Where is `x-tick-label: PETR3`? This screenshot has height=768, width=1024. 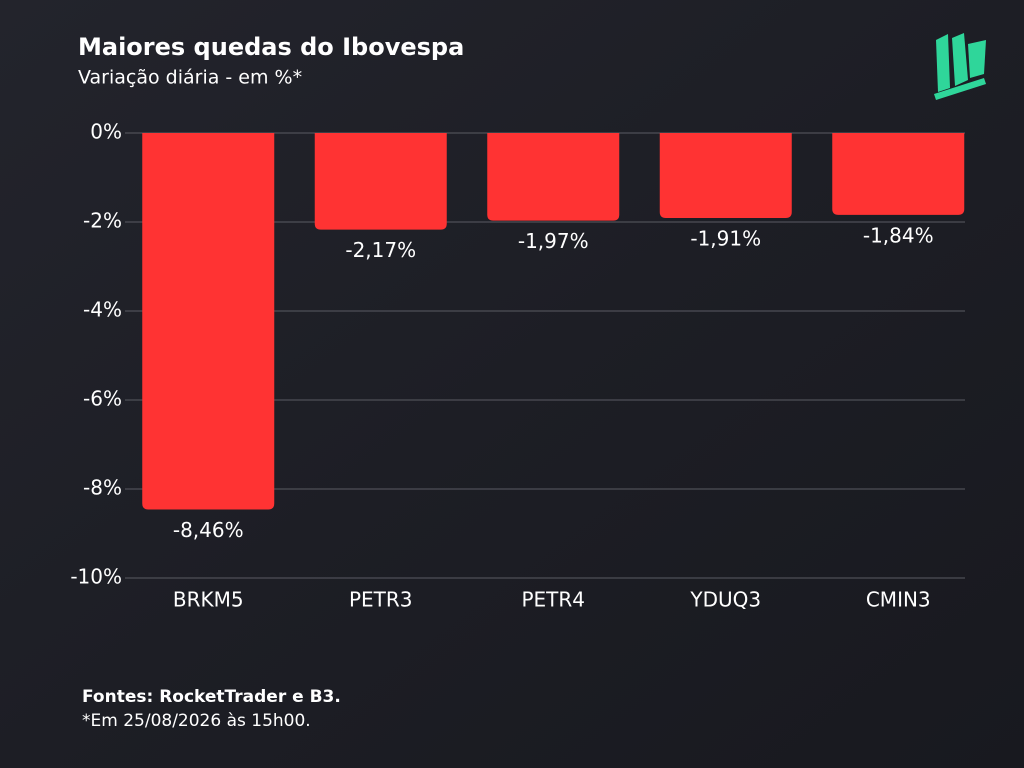 x-tick-label: PETR3 is located at coordinates (381, 600).